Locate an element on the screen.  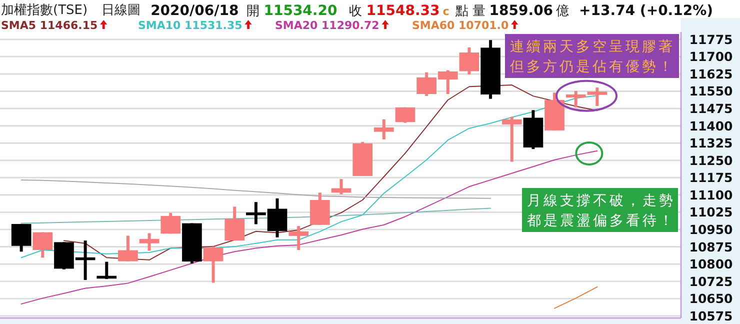
y-tick-label: 11025 is located at coordinates (711, 212).